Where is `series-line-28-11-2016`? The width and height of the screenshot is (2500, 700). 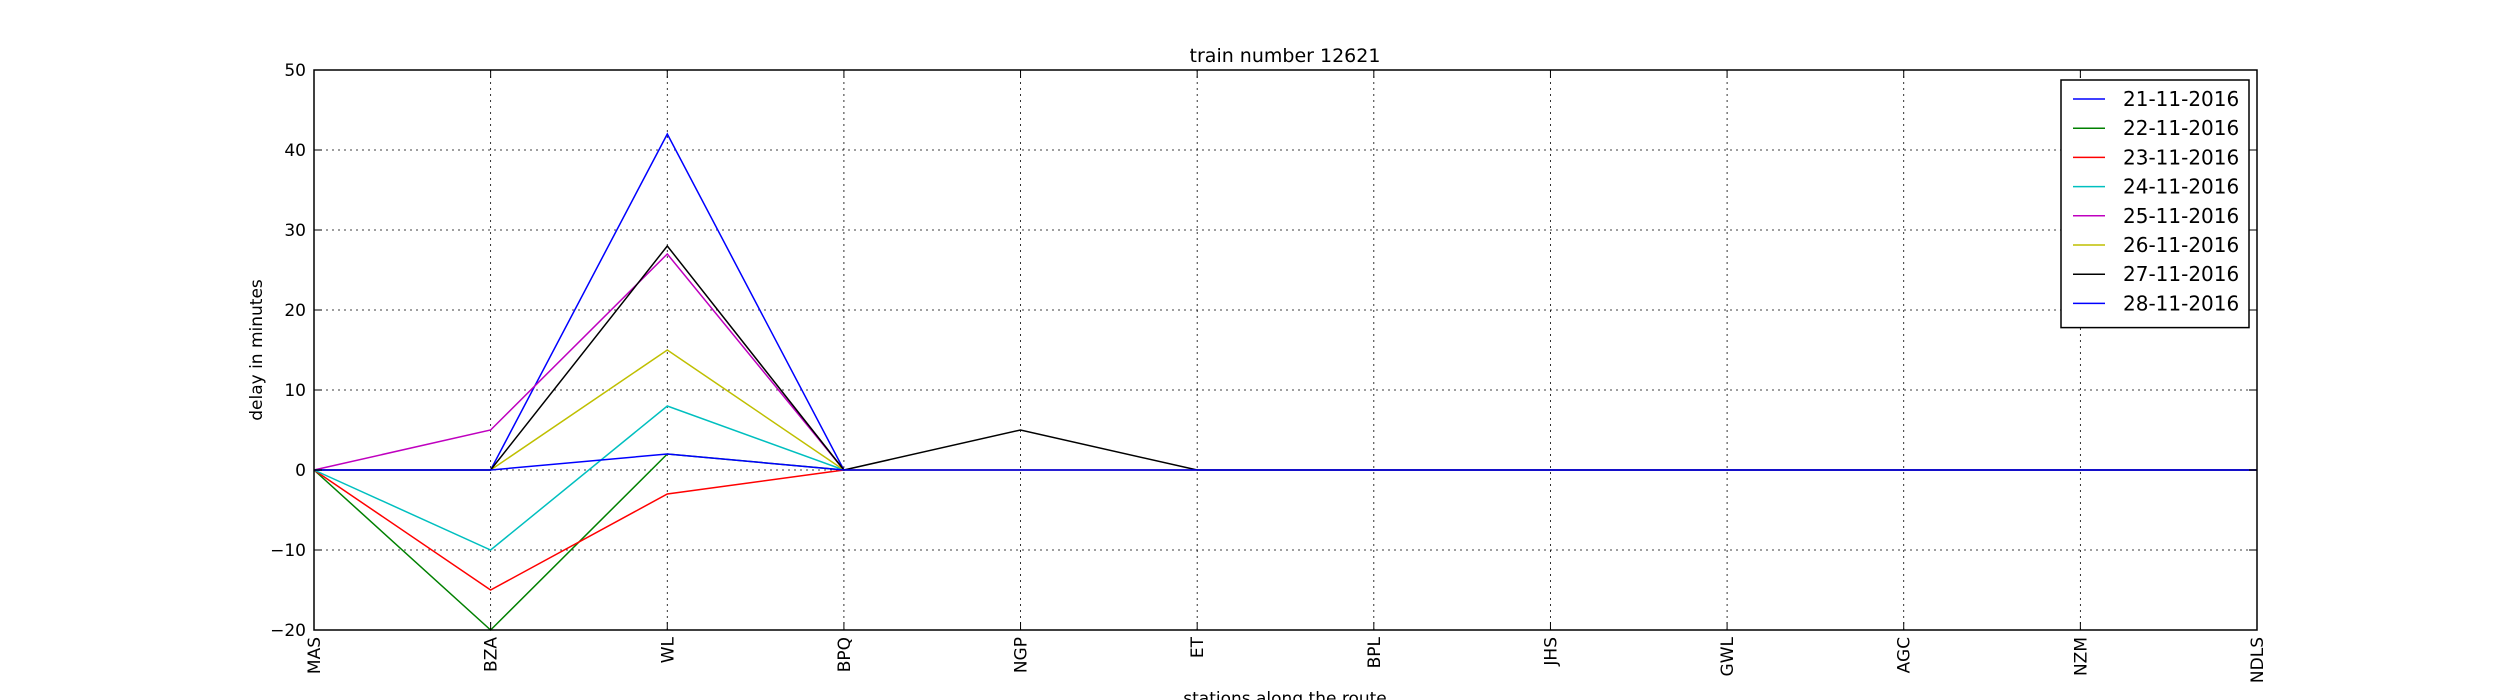
series-line-28-11-2016 is located at coordinates (1285, 462).